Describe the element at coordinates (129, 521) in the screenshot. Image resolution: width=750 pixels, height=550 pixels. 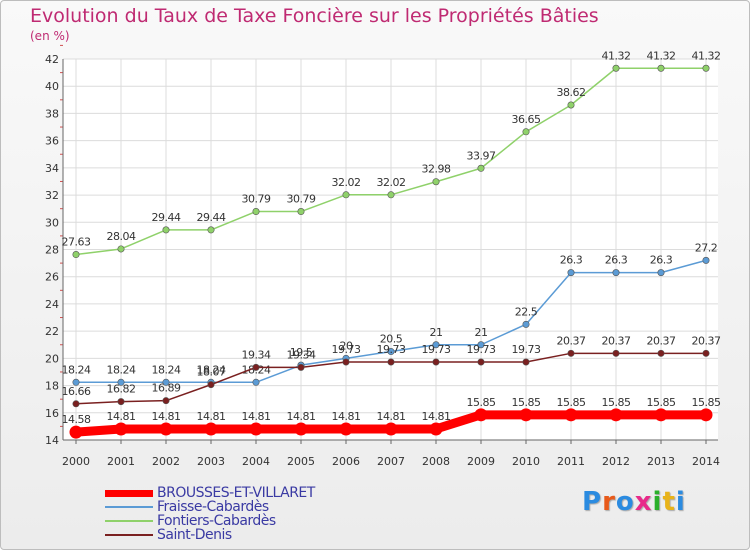
I see `legend-swatch-fontiers` at that location.